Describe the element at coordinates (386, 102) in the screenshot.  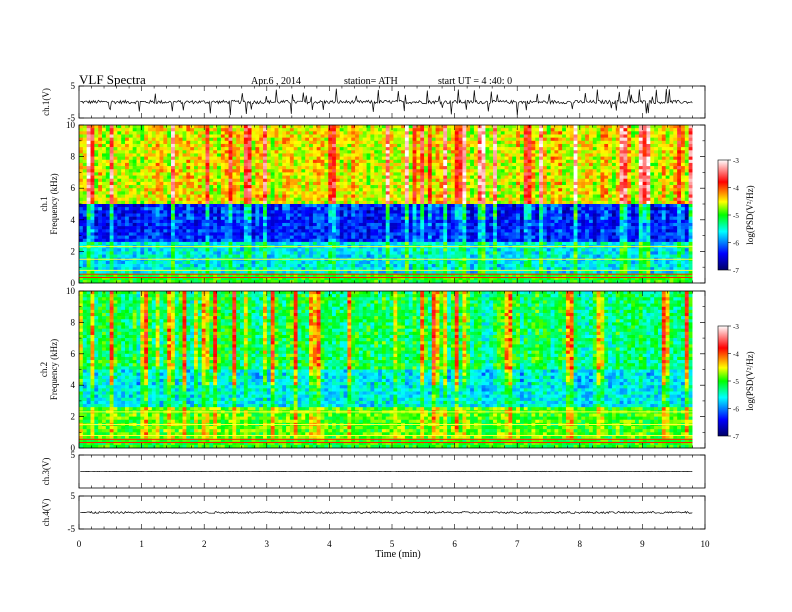
I see `ch1-waveform-trace` at that location.